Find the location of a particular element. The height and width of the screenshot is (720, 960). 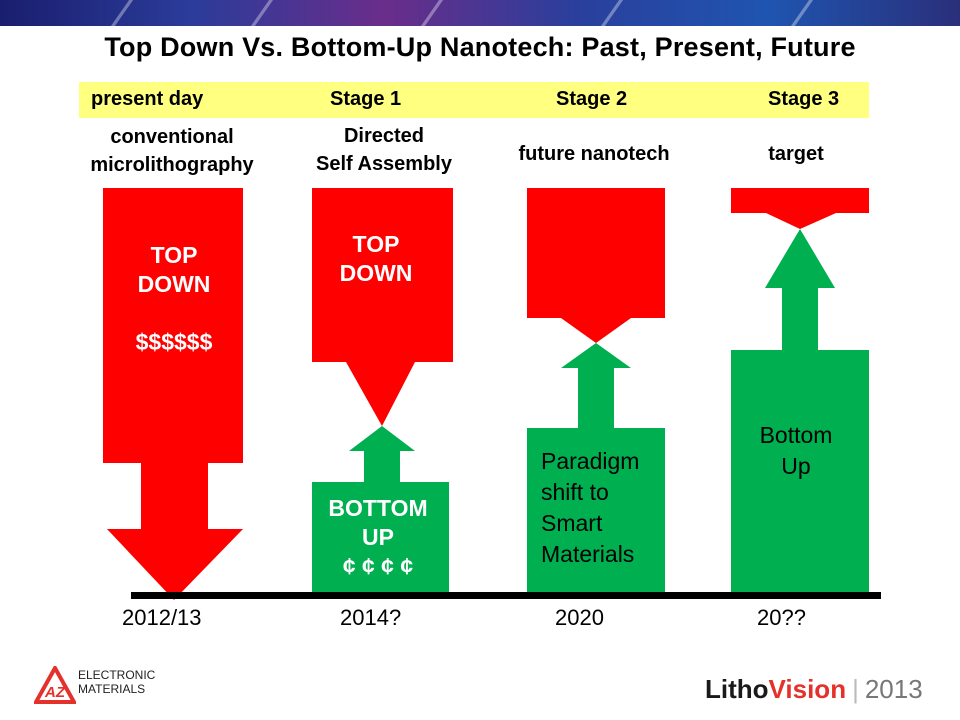

top-down-arrow-present-day is located at coordinates (173, 394).